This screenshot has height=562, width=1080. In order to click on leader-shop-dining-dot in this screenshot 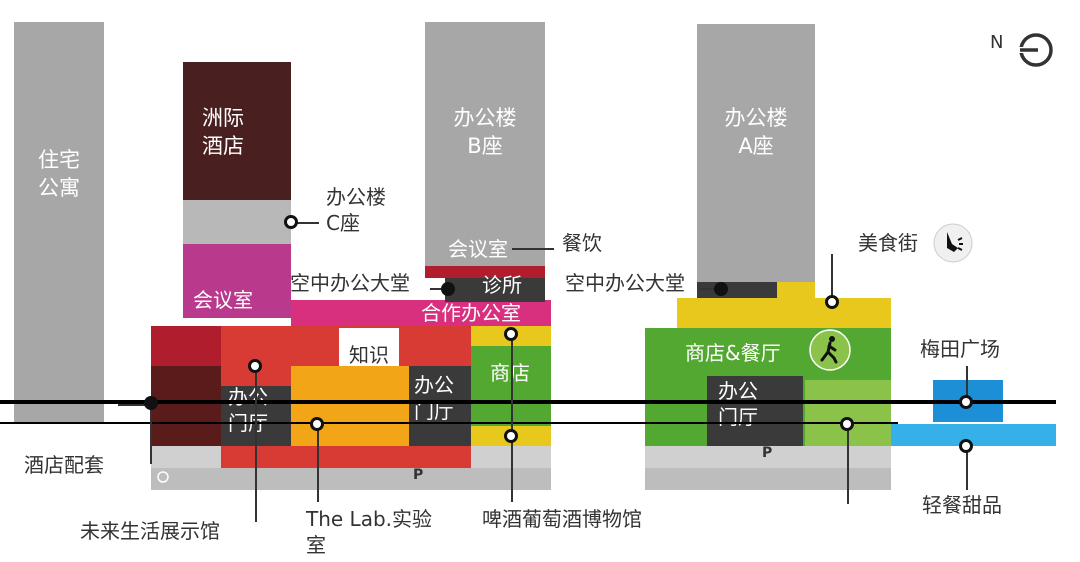, I will do `click(848, 464)`.